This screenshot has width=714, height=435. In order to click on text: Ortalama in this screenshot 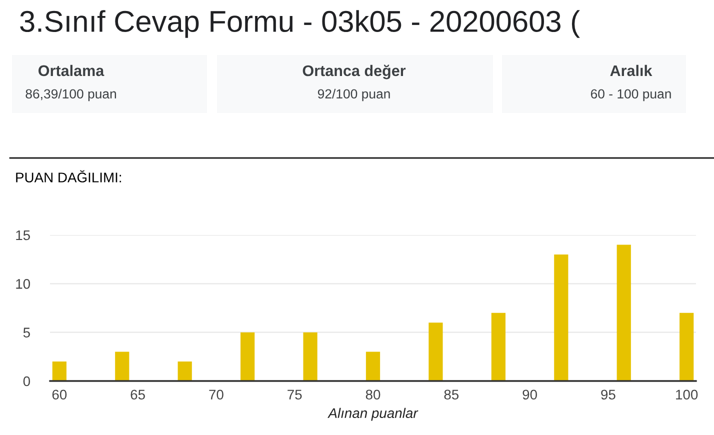, I will do `click(71, 70)`.